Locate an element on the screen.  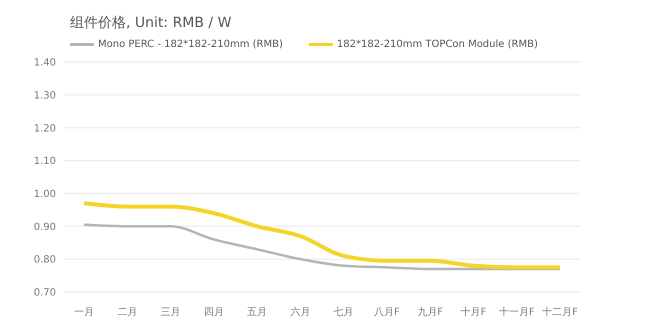
x-tick-label: 六月 is located at coordinates (300, 312).